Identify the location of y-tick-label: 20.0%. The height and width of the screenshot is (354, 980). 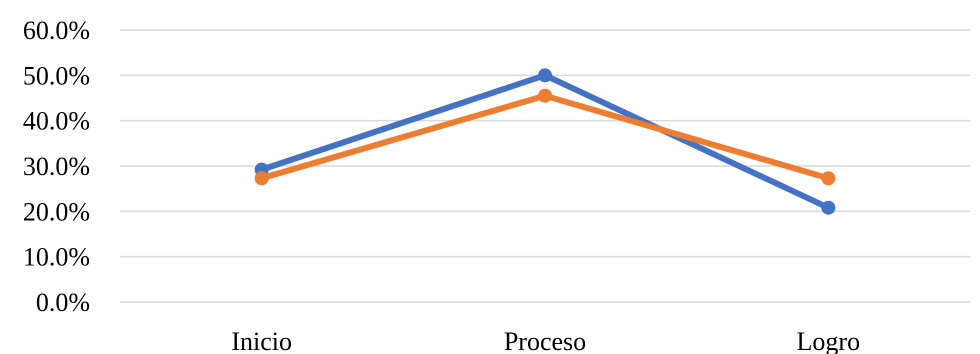
(56, 211).